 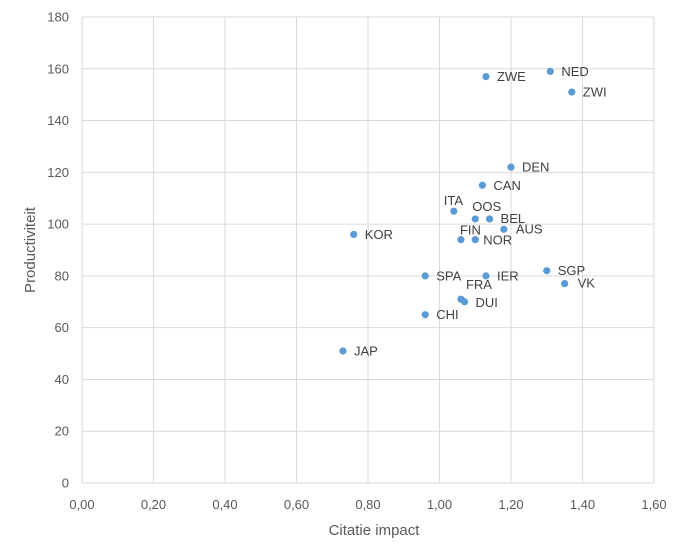 I want to click on x-tick-label: 1,20, so click(x=510, y=504).